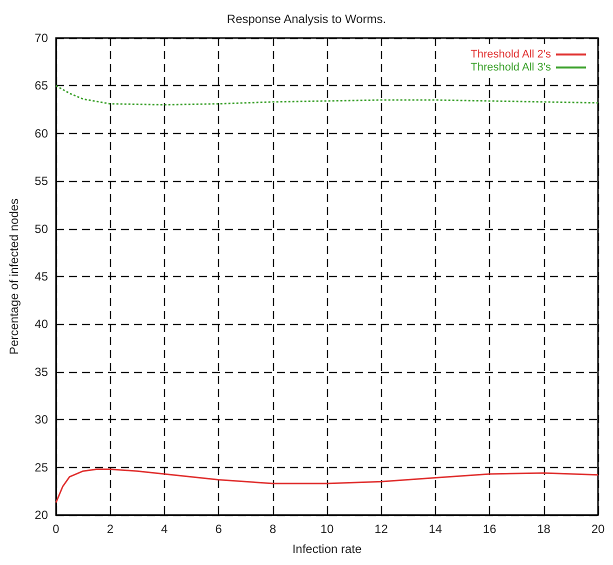  Describe the element at coordinates (41, 467) in the screenshot. I see `y-tick-label: 25` at that location.